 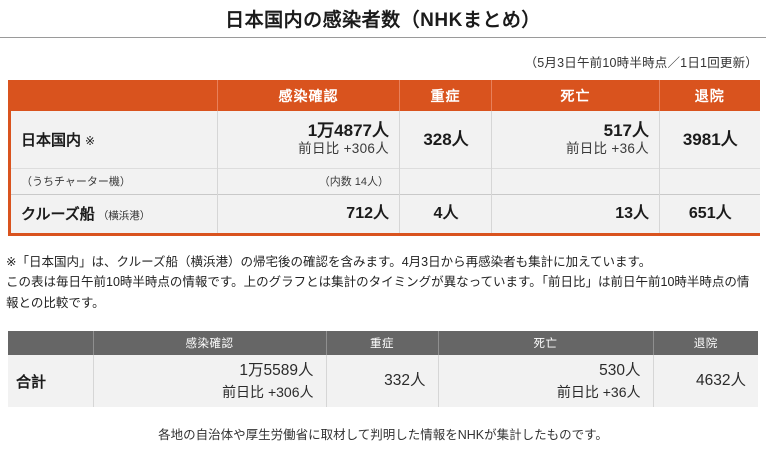 I want to click on row-label-domestic: 日本国内 ※, so click(x=113, y=139).